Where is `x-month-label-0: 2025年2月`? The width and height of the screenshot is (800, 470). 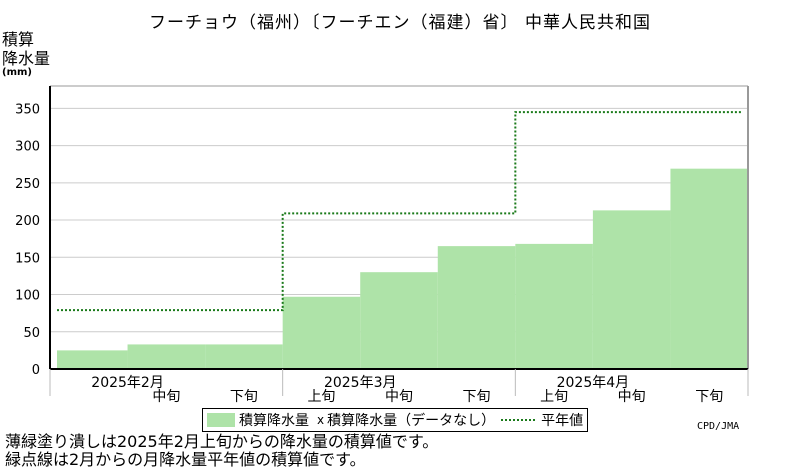
x-month-label-0: 2025年2月 is located at coordinates (127, 383).